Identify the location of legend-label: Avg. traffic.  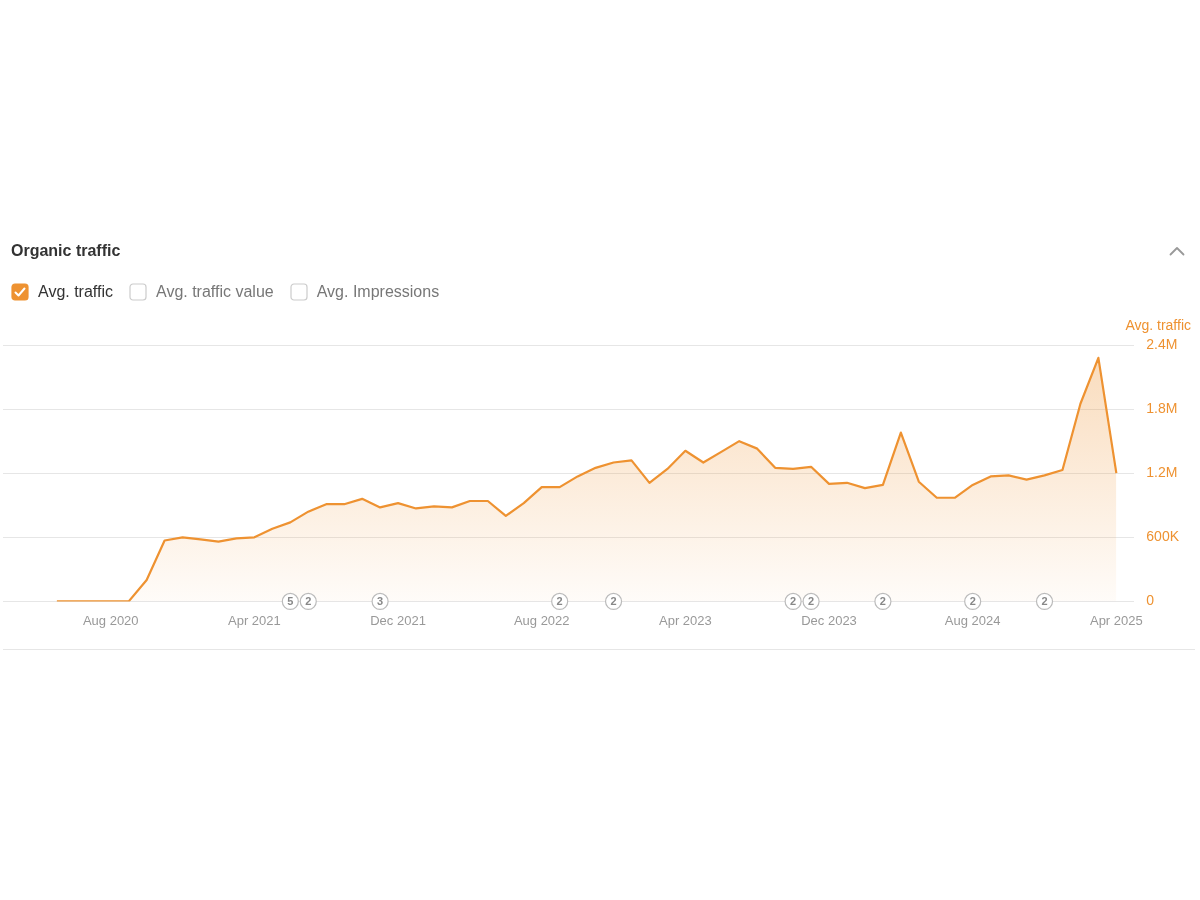
(75, 292).